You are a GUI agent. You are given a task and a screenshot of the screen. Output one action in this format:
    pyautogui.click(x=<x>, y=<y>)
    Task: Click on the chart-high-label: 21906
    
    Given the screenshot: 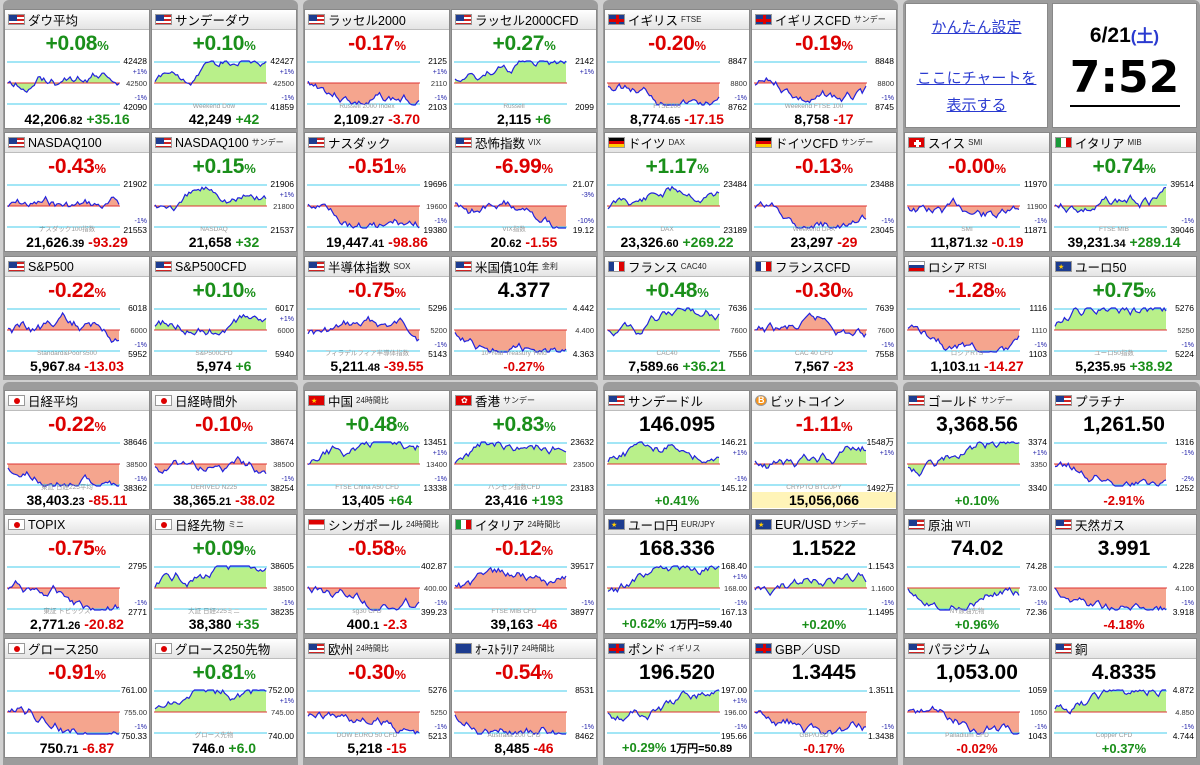 What is the action you would take?
    pyautogui.click(x=282, y=184)
    